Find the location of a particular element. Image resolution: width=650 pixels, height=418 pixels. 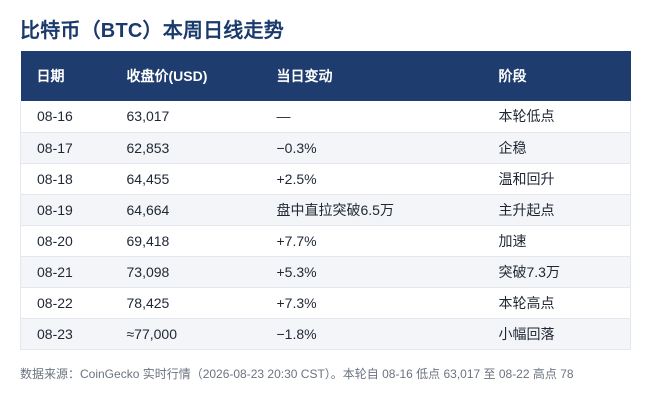

cell-change: +7.3% is located at coordinates (371, 303).